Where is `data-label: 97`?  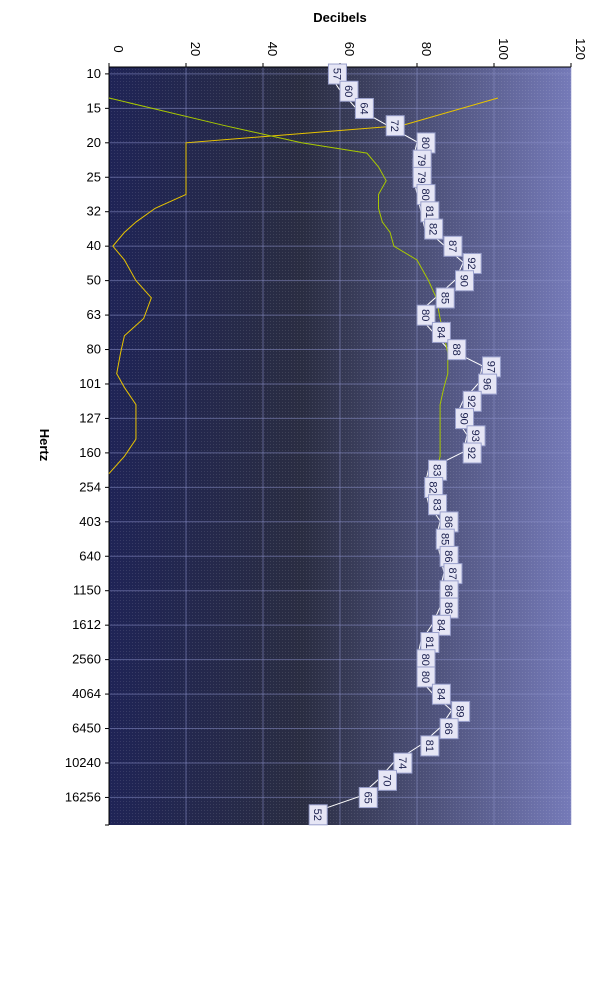
data-label: 97 is located at coordinates (491, 367).